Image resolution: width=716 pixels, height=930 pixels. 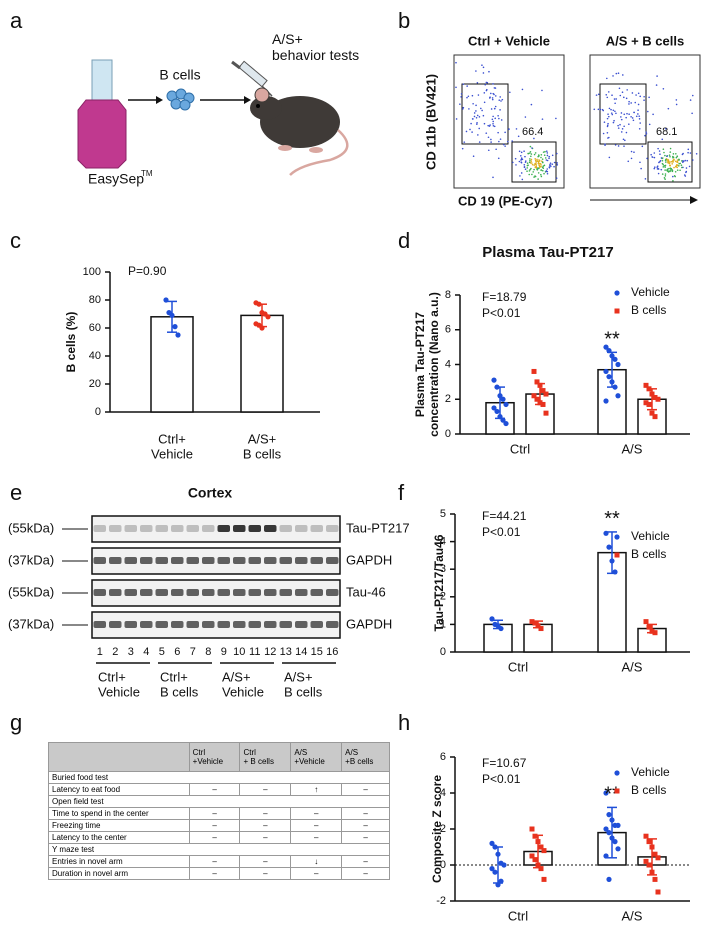 What do you see at coordinates (219, 861) in the screenshot?
I see `table-row: Entries in novel arm – – ↓ –` at bounding box center [219, 861].